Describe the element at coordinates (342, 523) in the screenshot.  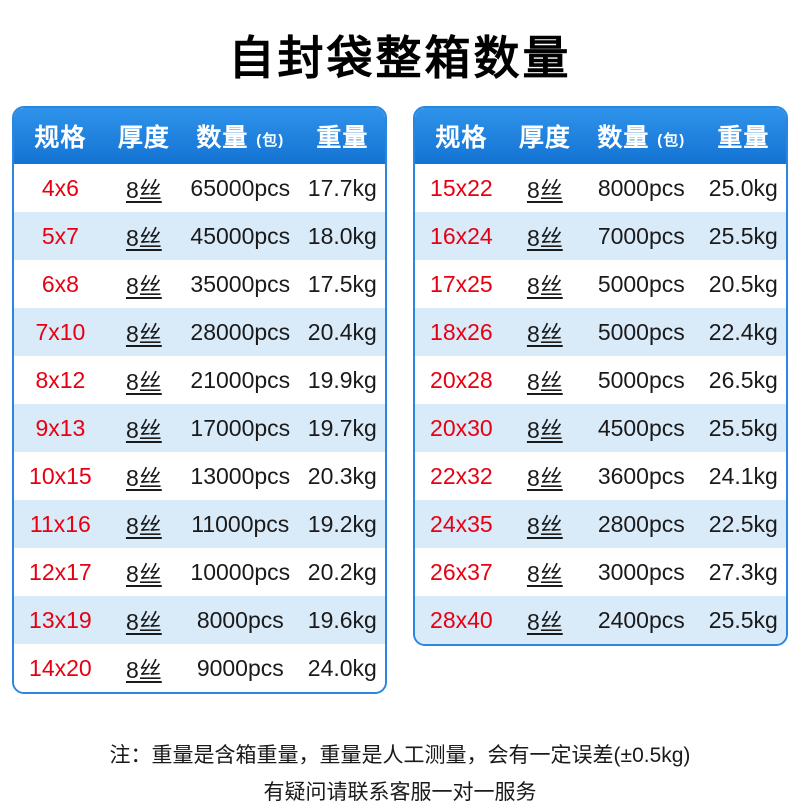
I see `weight-cell: 19.2kg` at that location.